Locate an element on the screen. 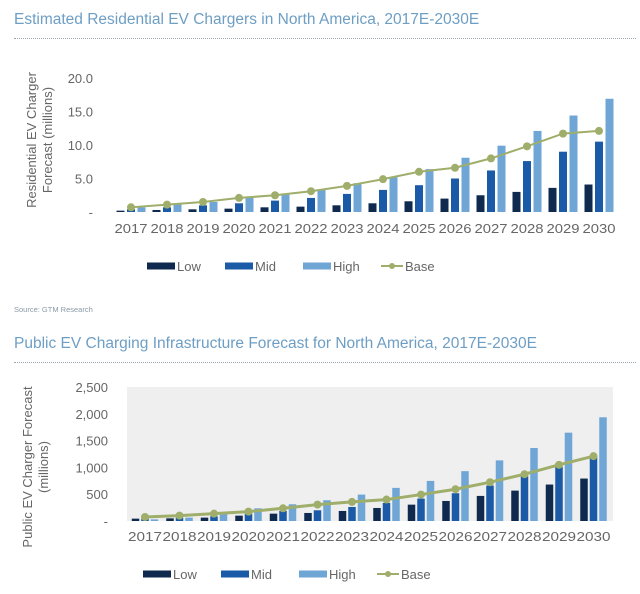 The image size is (640, 594). y-axis-label: Residential EV Charger is located at coordinates (31, 139).